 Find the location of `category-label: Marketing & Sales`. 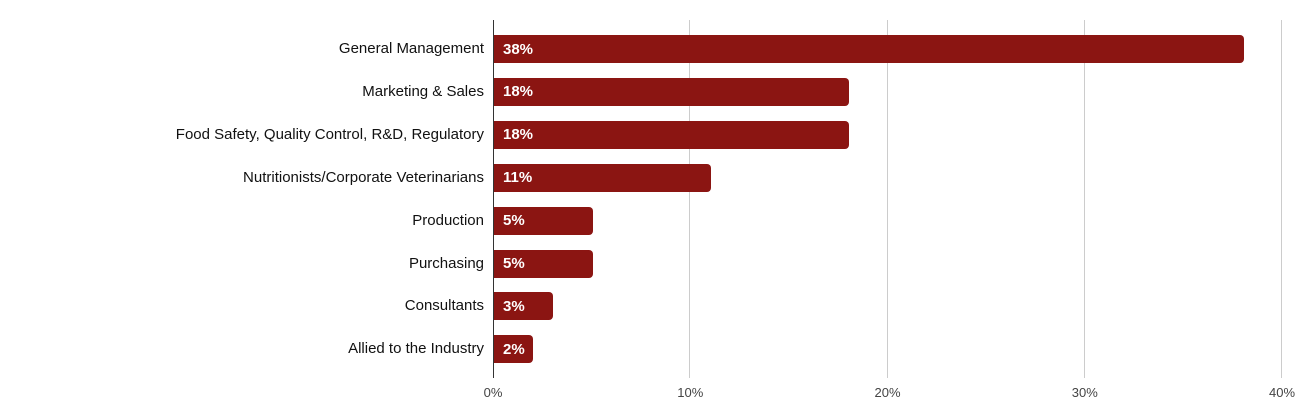

category-label: Marketing & Sales is located at coordinates (423, 91).